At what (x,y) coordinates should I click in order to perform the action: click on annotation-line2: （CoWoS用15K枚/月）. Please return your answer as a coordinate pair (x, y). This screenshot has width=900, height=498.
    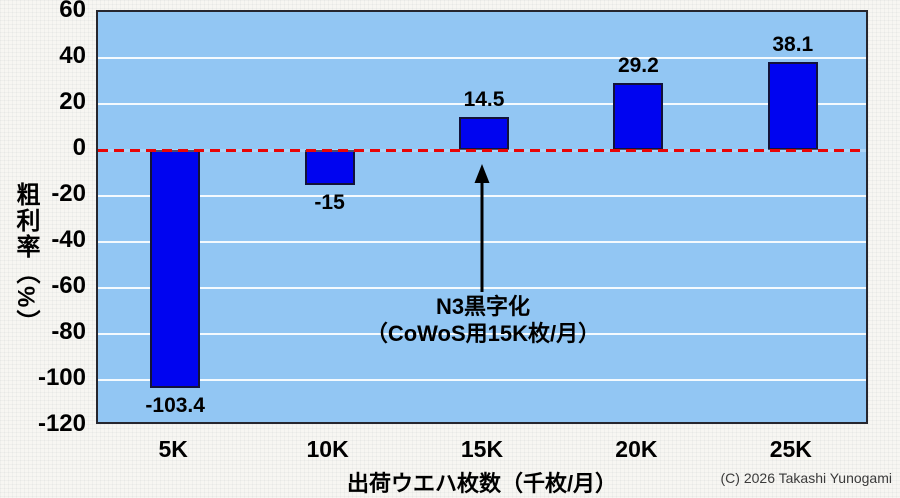
    Looking at the image, I should click on (483, 333).